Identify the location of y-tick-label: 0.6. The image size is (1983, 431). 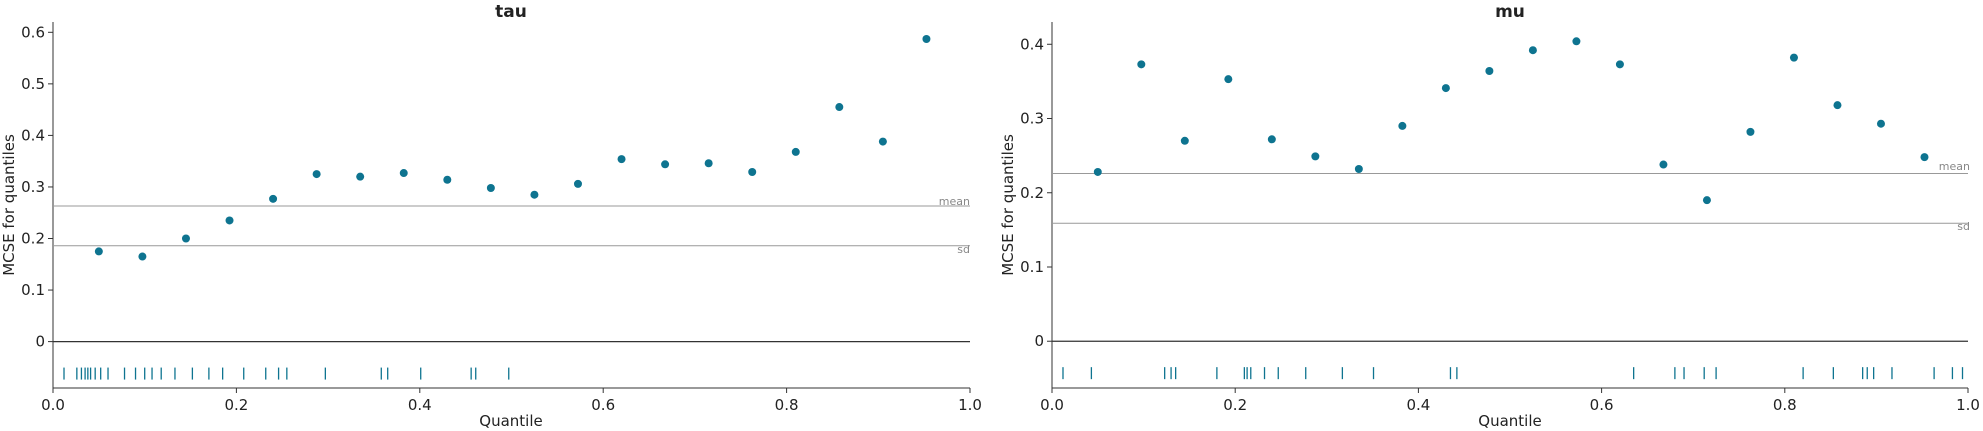
(33, 32).